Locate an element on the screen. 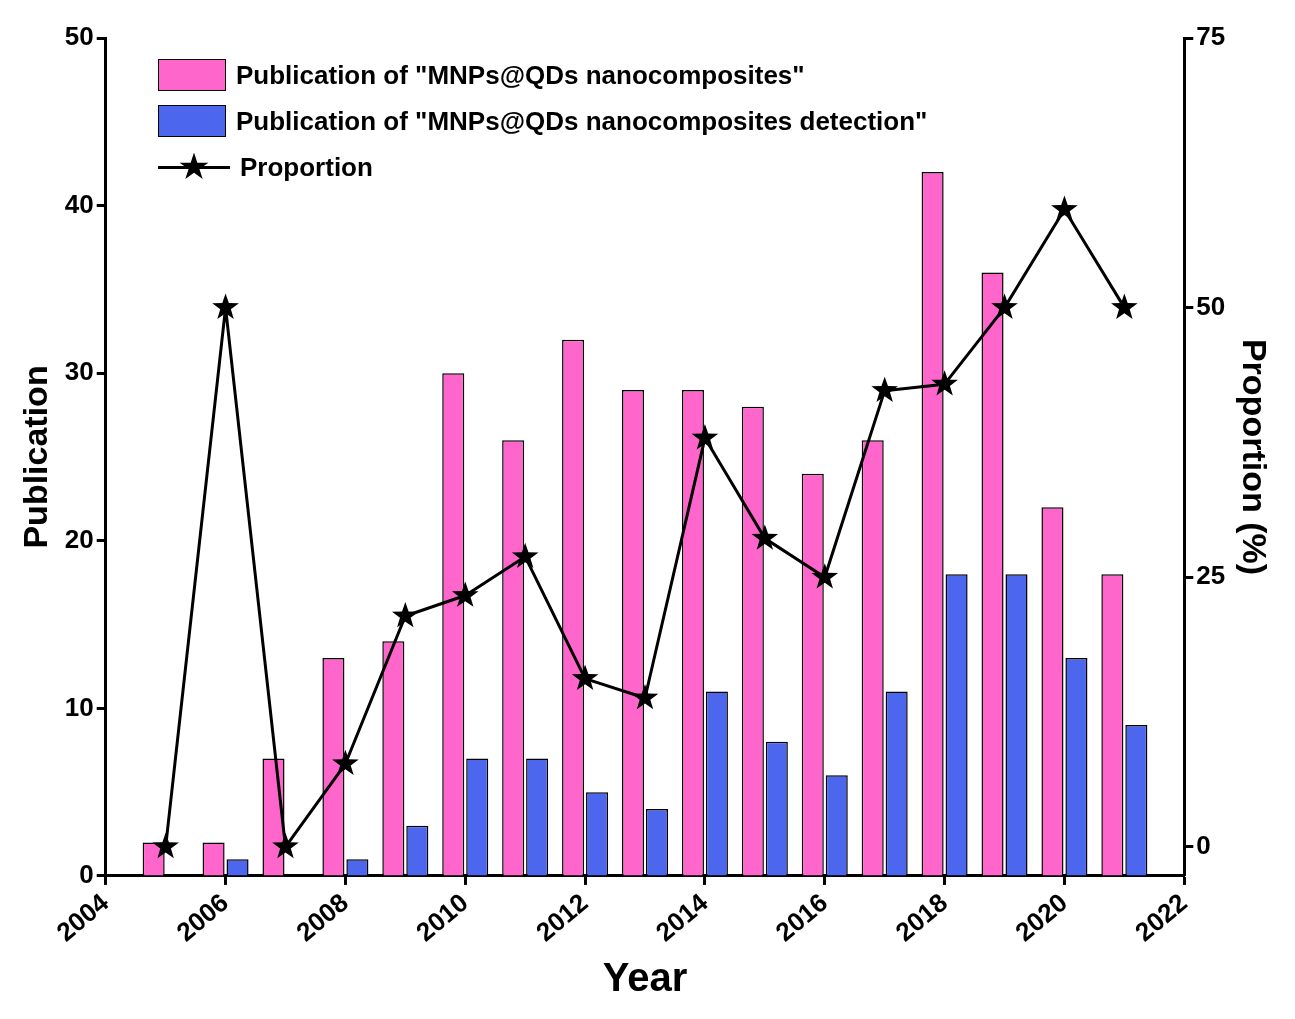 This screenshot has height=1019, width=1295. x-axis-title: Year is located at coordinates (645, 977).